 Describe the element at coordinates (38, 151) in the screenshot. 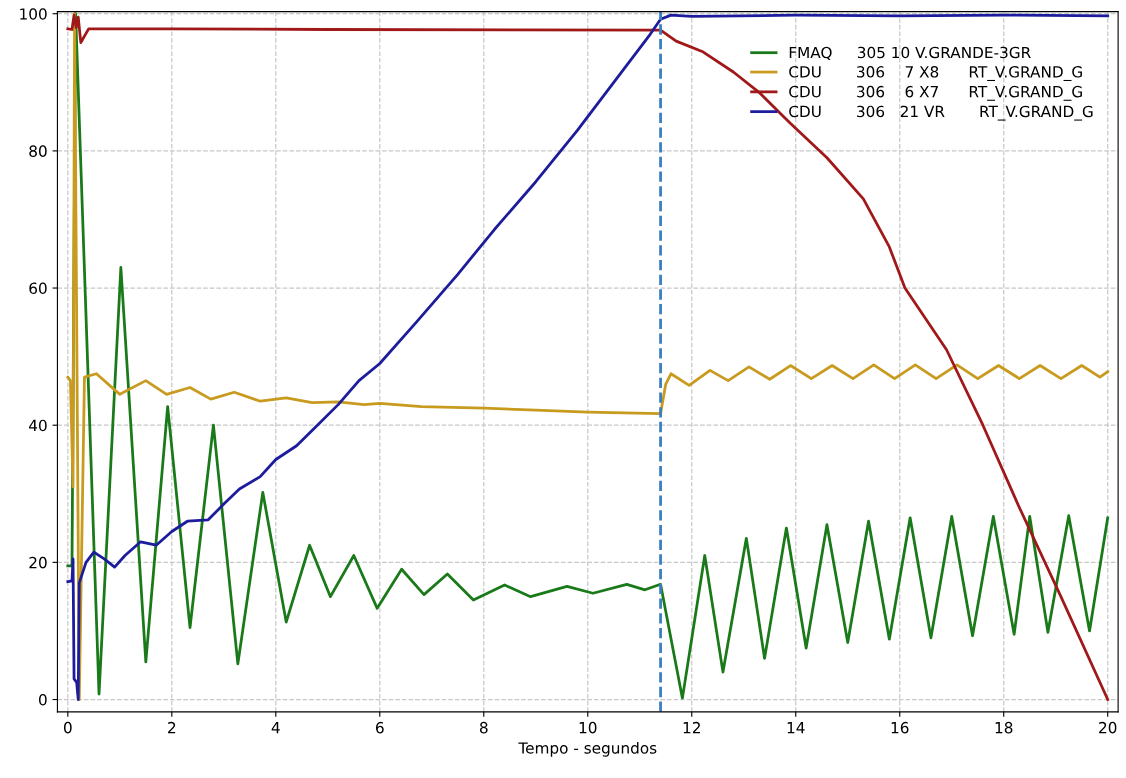

I see `y-tick-label: 80` at that location.